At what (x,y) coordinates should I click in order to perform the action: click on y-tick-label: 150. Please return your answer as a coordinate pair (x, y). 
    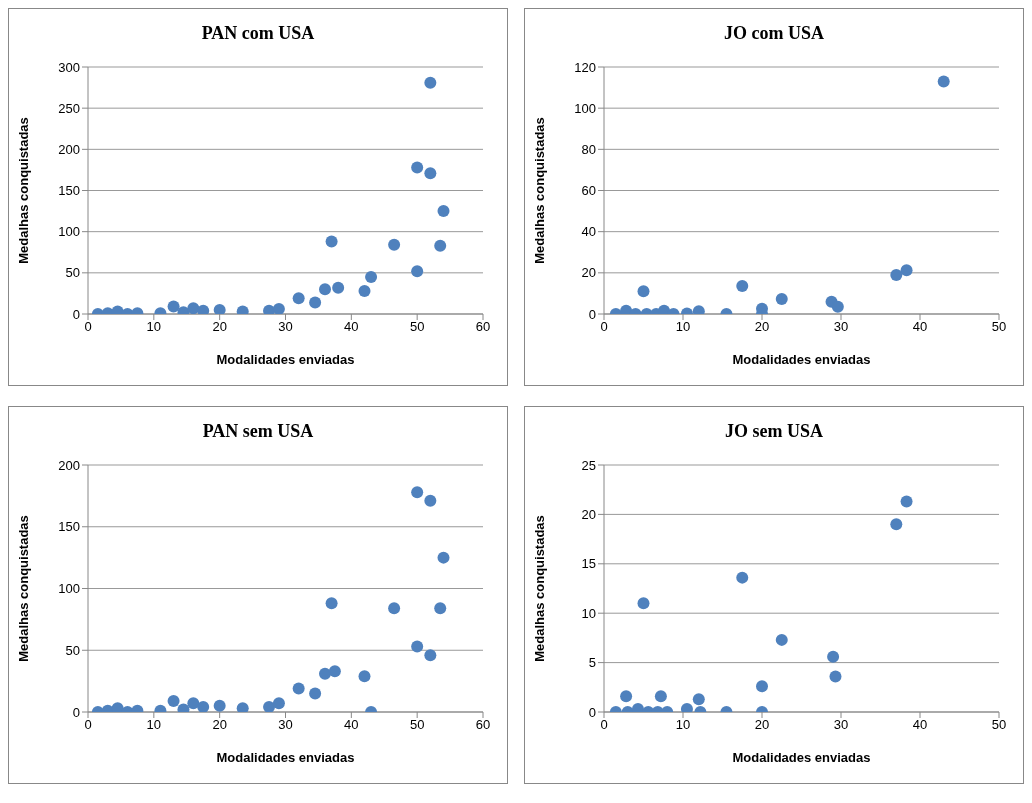
    Looking at the image, I should click on (69, 527).